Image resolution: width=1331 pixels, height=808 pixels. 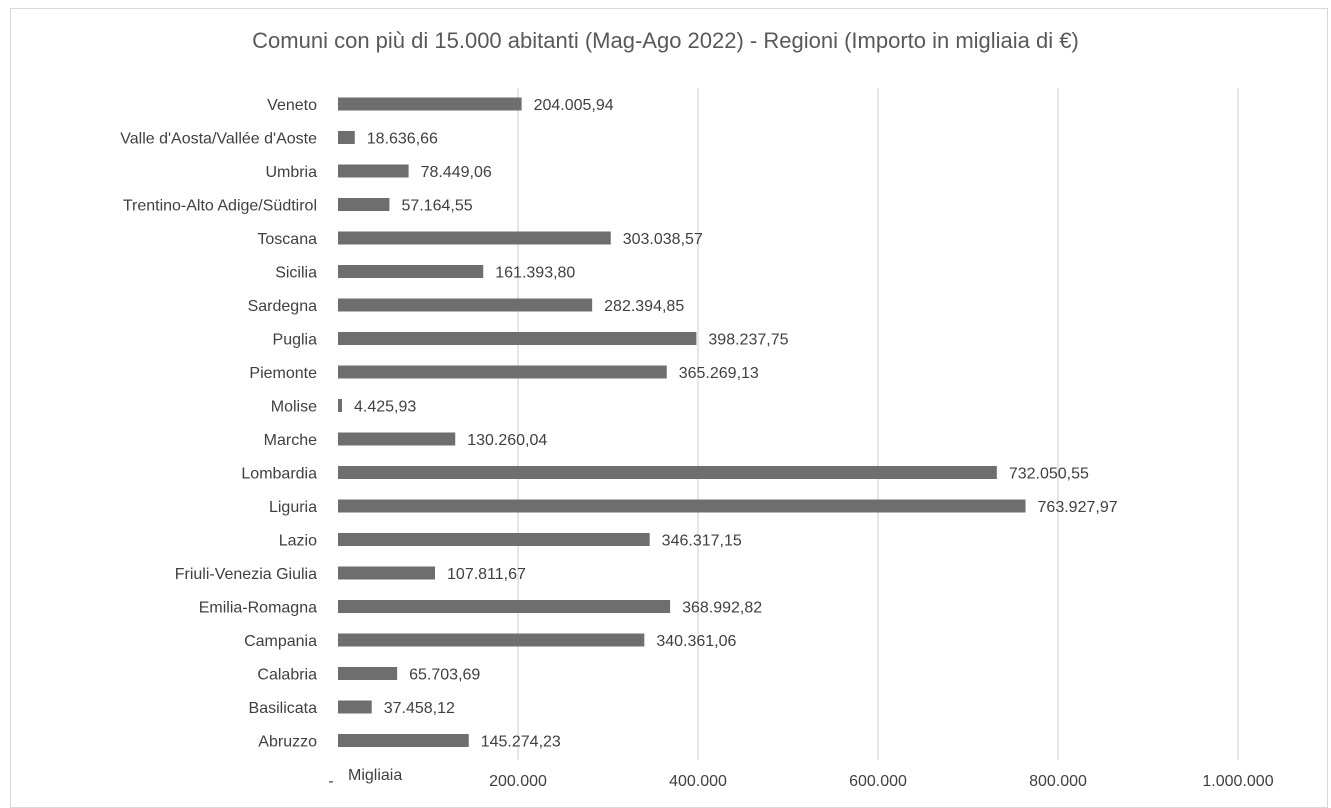 What do you see at coordinates (294, 407) in the screenshot?
I see `category-label-9: Molise` at bounding box center [294, 407].